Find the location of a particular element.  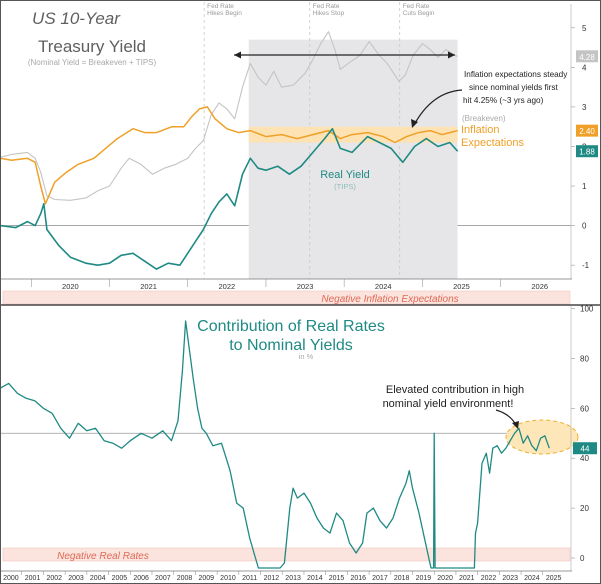

real-yield-label: Real Yield is located at coordinates (345, 175).